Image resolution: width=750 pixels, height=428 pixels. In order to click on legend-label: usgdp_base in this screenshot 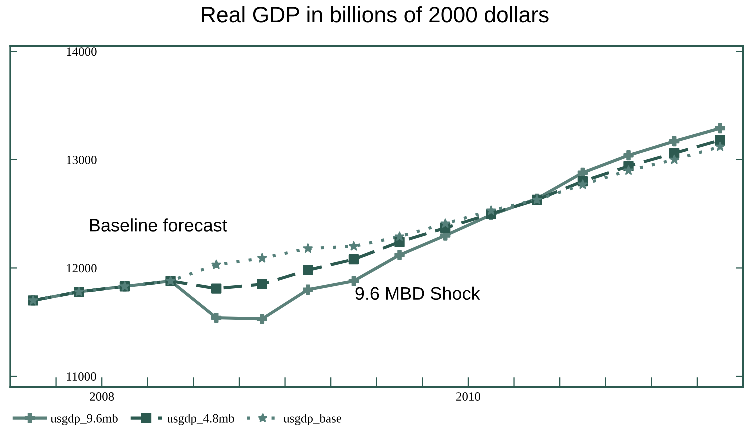, I will do `click(313, 420)`.